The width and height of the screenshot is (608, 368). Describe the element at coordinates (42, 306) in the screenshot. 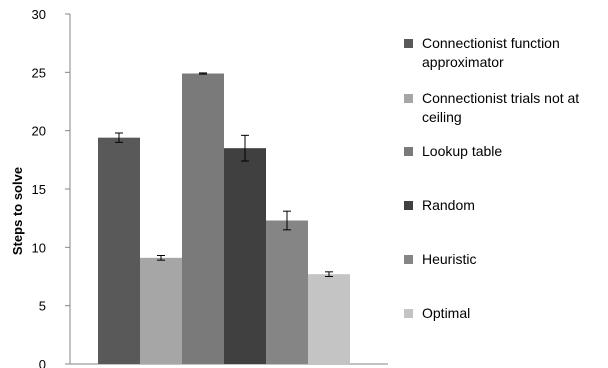

I see `y-tick-label: 5` at that location.